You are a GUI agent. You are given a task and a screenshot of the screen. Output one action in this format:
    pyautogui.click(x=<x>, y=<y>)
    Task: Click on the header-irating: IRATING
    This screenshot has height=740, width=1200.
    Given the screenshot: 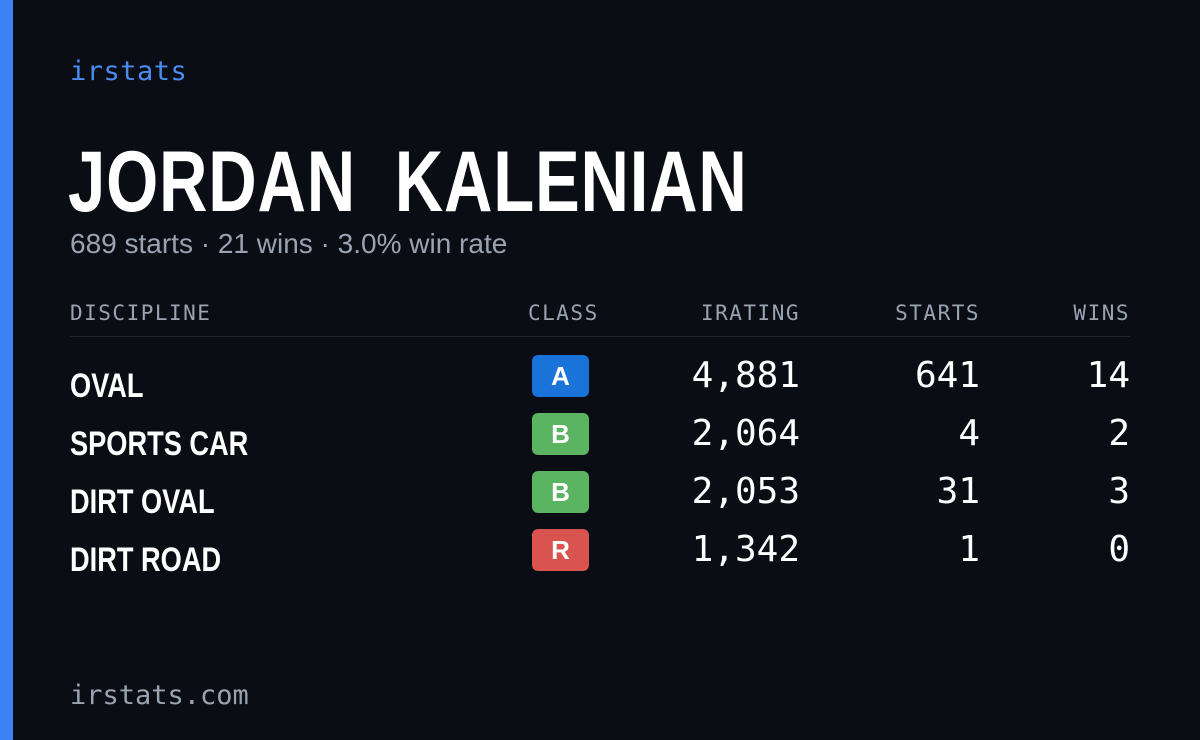 What is the action you would take?
    pyautogui.click(x=750, y=313)
    